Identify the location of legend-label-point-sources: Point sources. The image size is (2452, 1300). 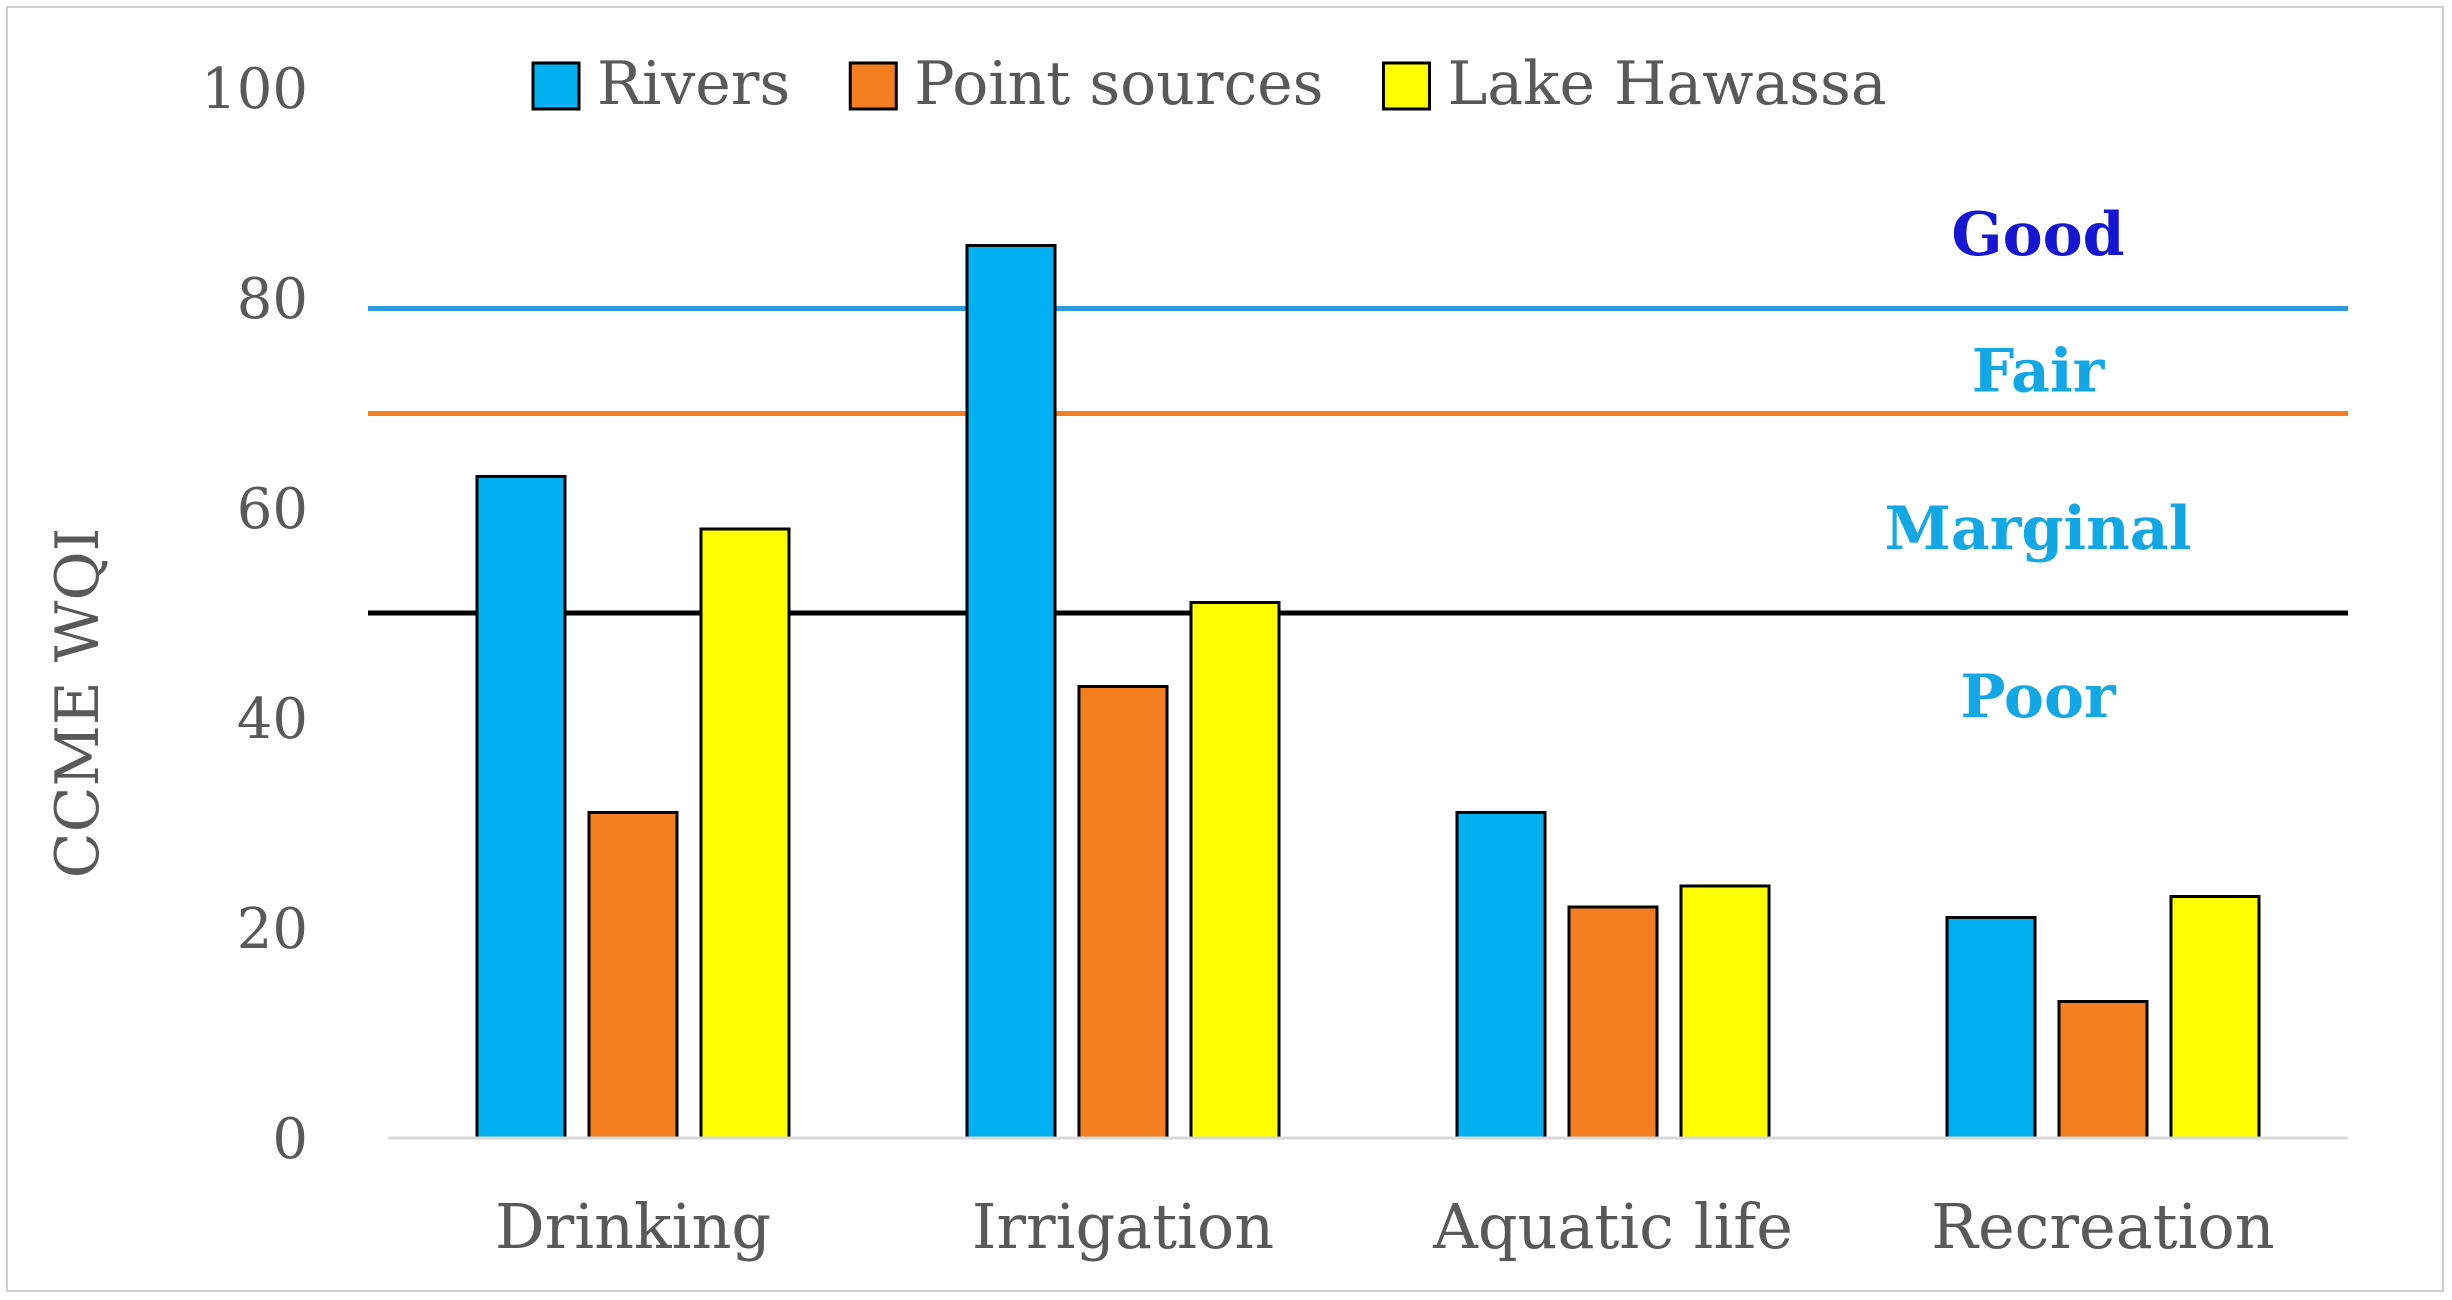
(1118, 84).